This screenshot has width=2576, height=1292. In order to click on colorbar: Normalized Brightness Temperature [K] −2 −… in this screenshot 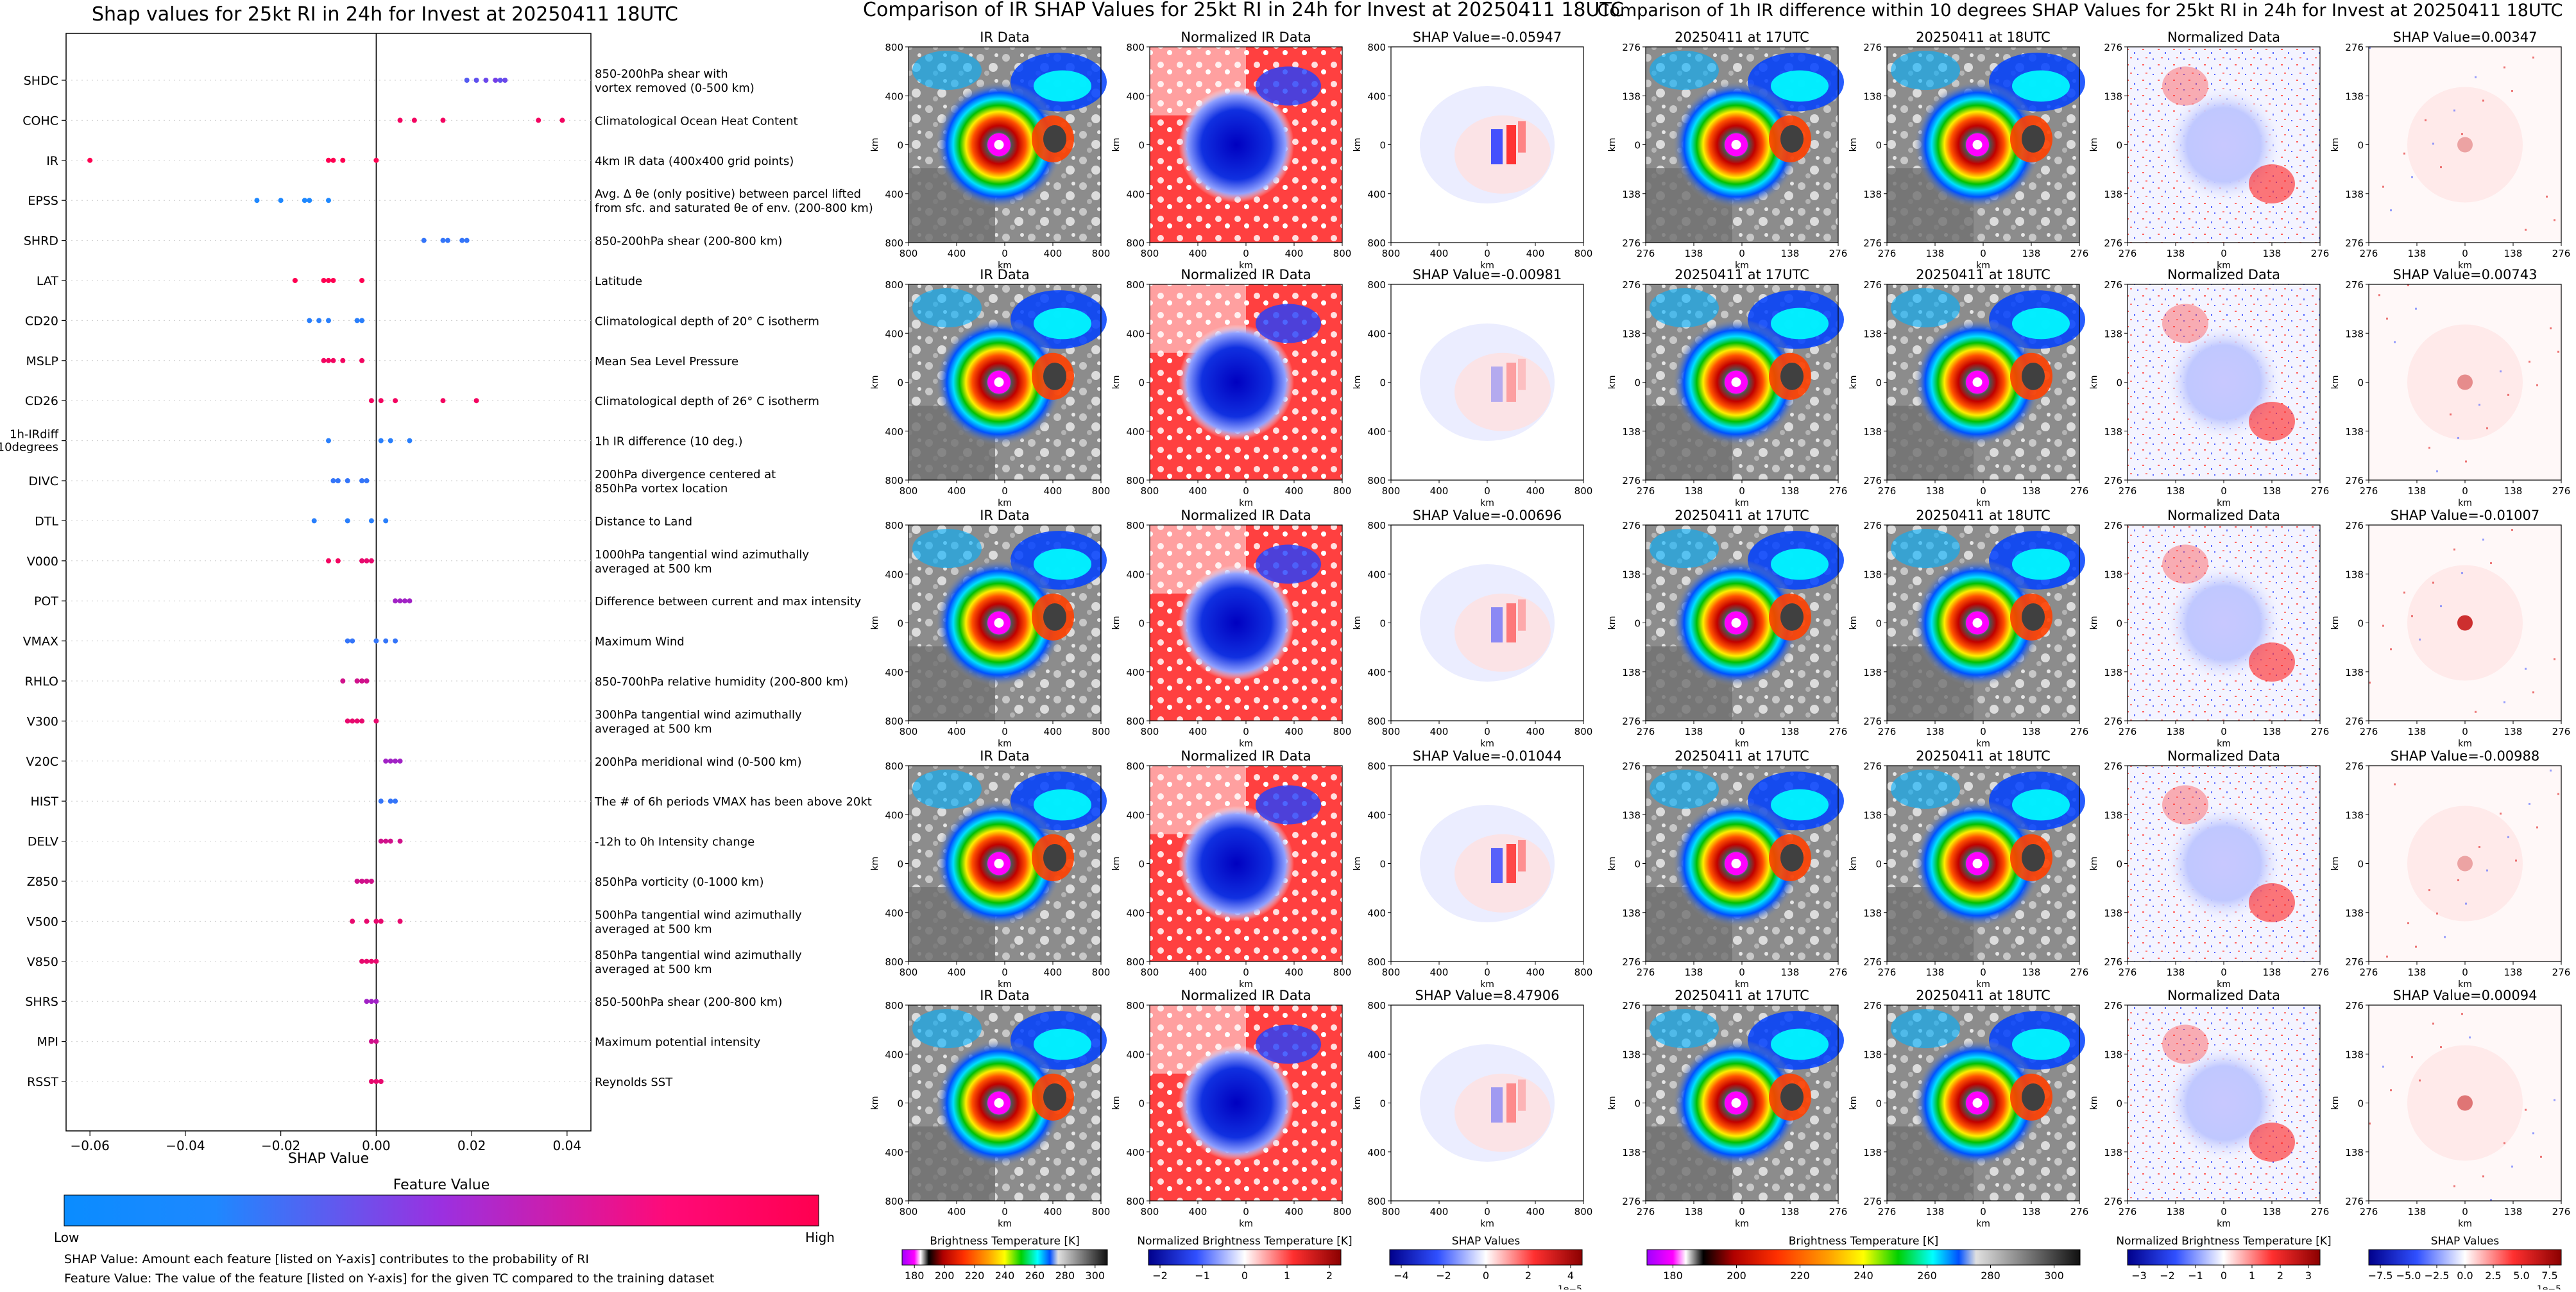, I will do `click(1244, 1258)`.